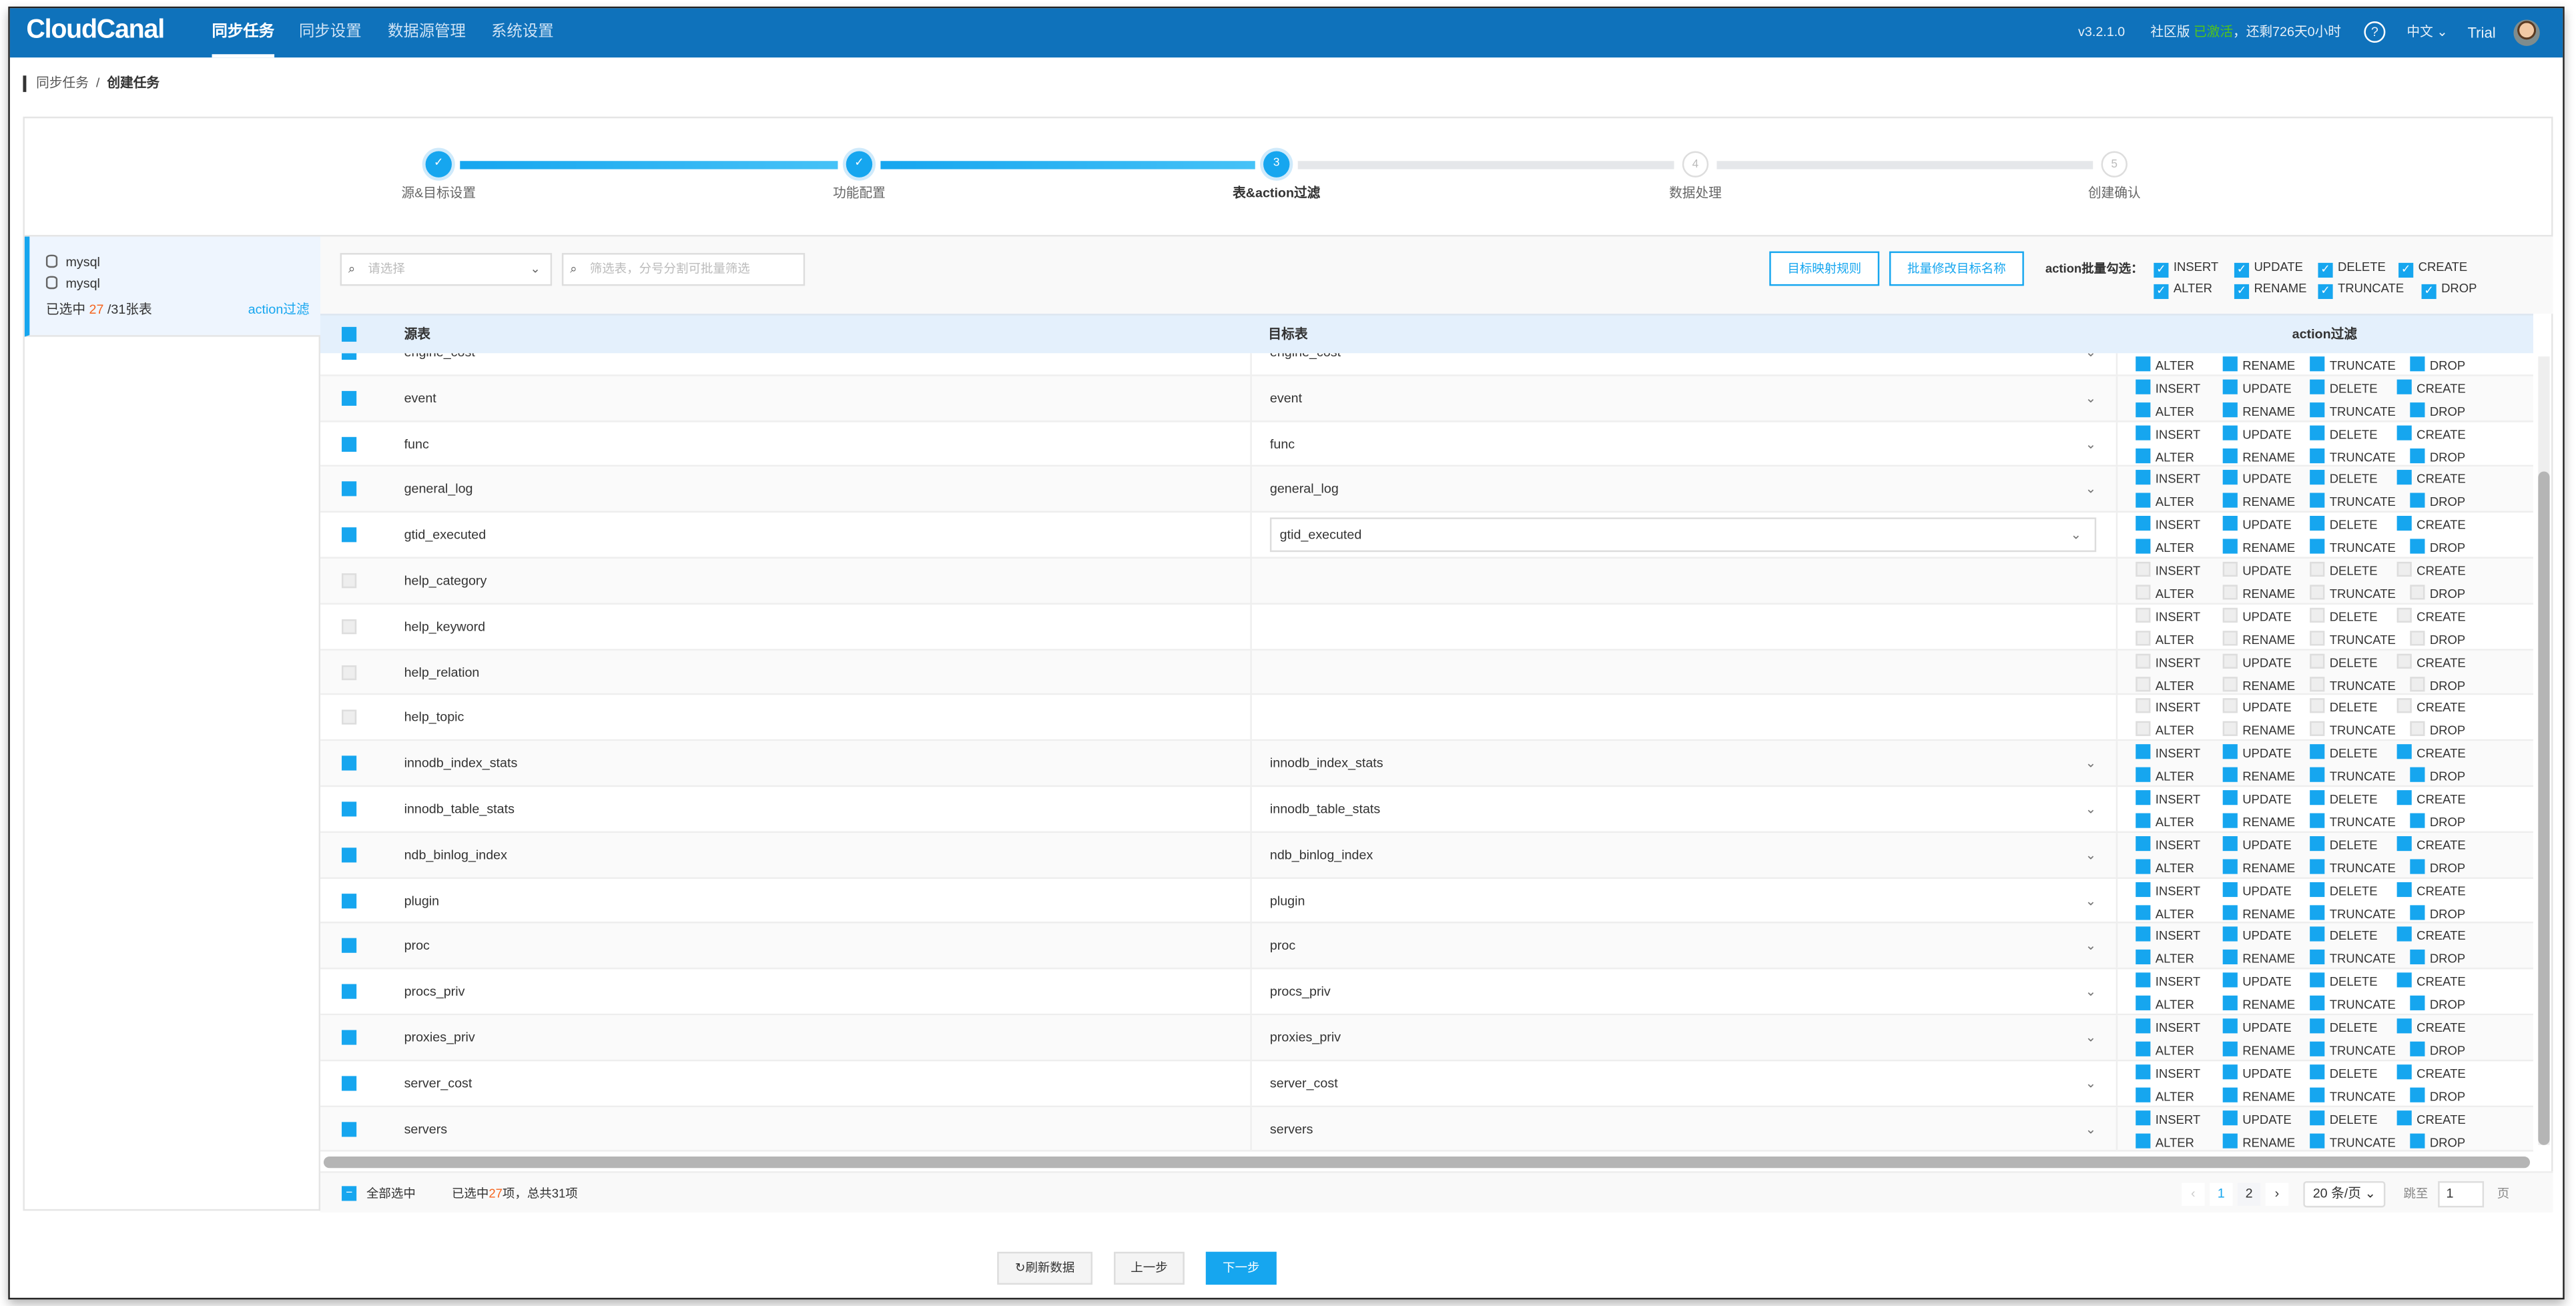  Describe the element at coordinates (1683, 1082) in the screenshot. I see `target-table-cell: server_cost ⌄` at that location.